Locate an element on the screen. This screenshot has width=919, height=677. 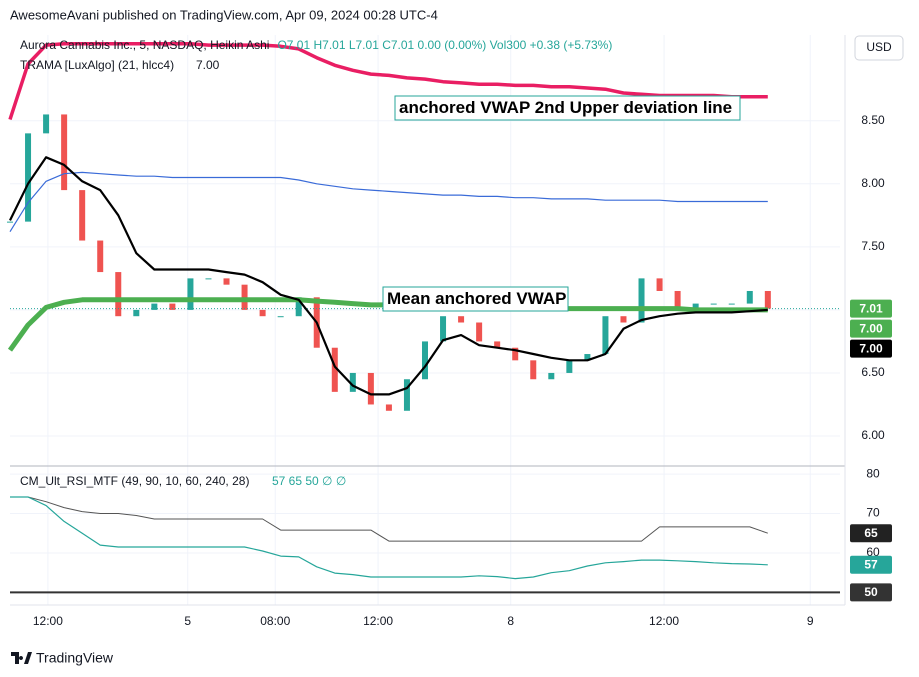
currency: USD is located at coordinates (879, 47).